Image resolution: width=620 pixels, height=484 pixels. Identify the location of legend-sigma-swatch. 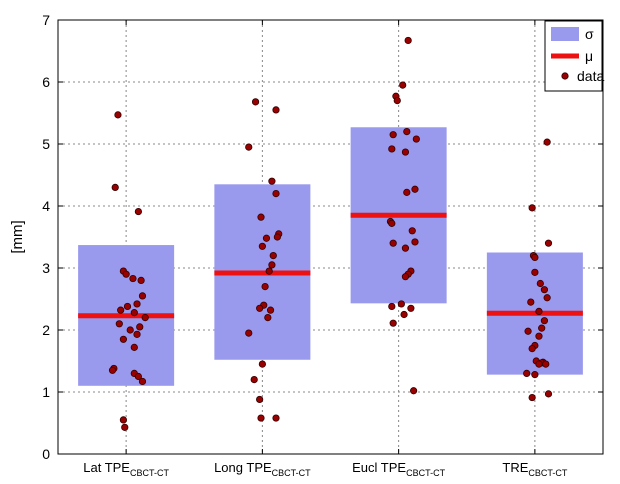
(565, 34).